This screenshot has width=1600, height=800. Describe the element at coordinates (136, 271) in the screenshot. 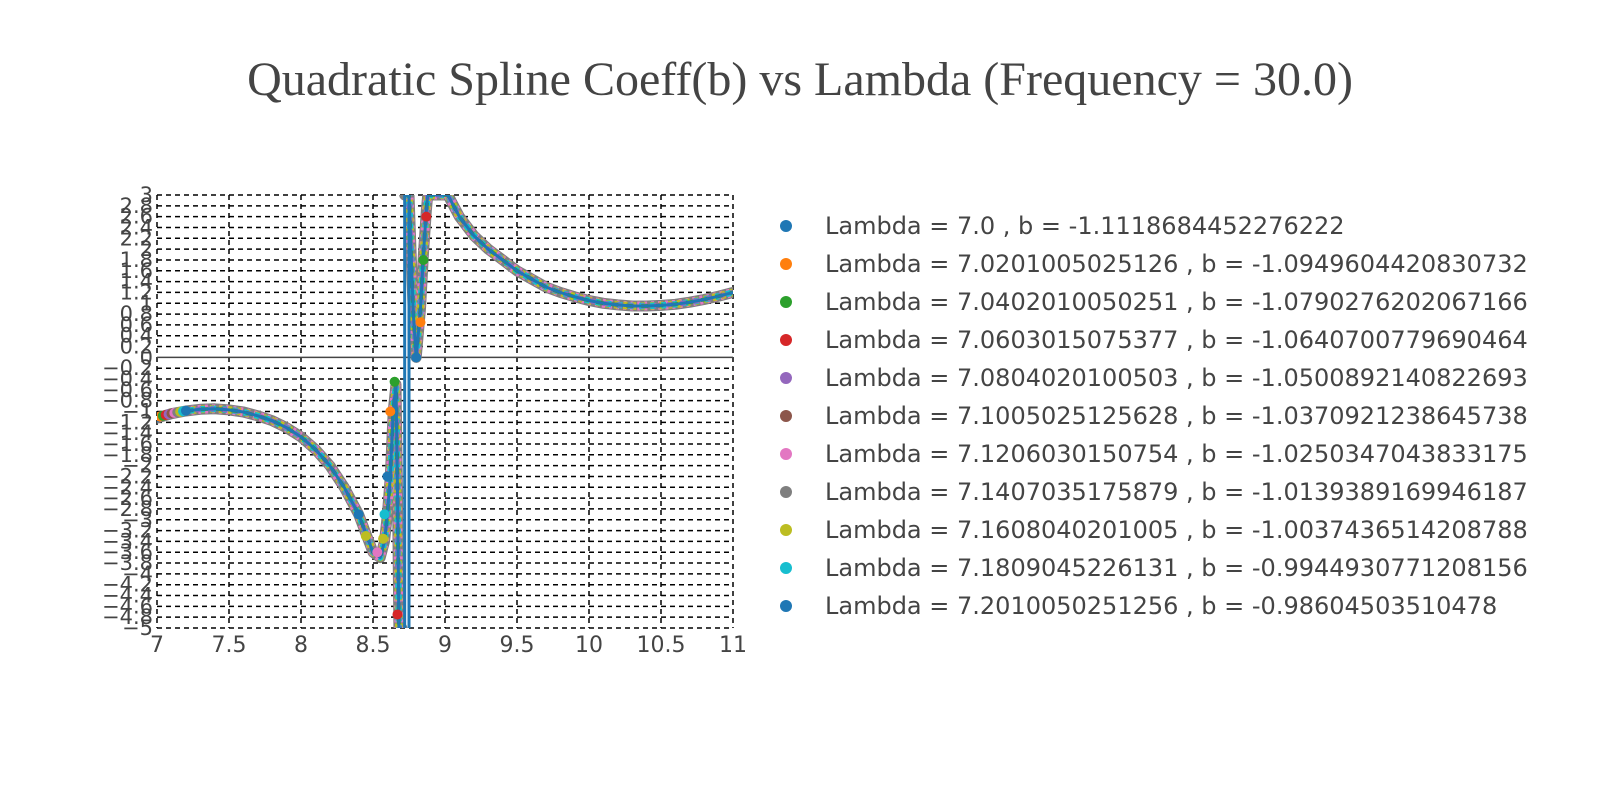

I see `y-tick-label: 1.6` at that location.